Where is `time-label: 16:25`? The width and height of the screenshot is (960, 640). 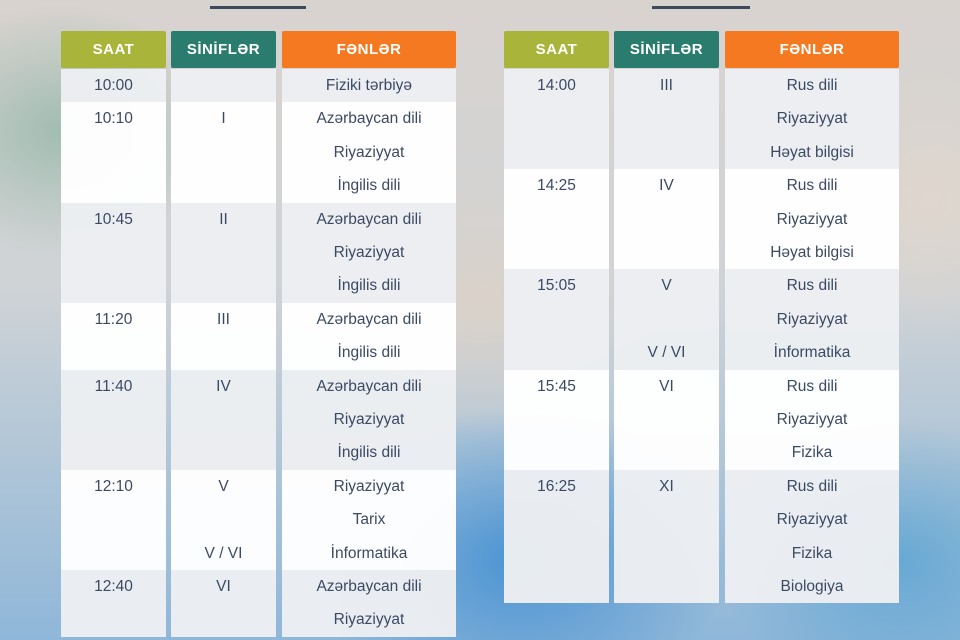
time-label: 16:25 is located at coordinates (556, 486).